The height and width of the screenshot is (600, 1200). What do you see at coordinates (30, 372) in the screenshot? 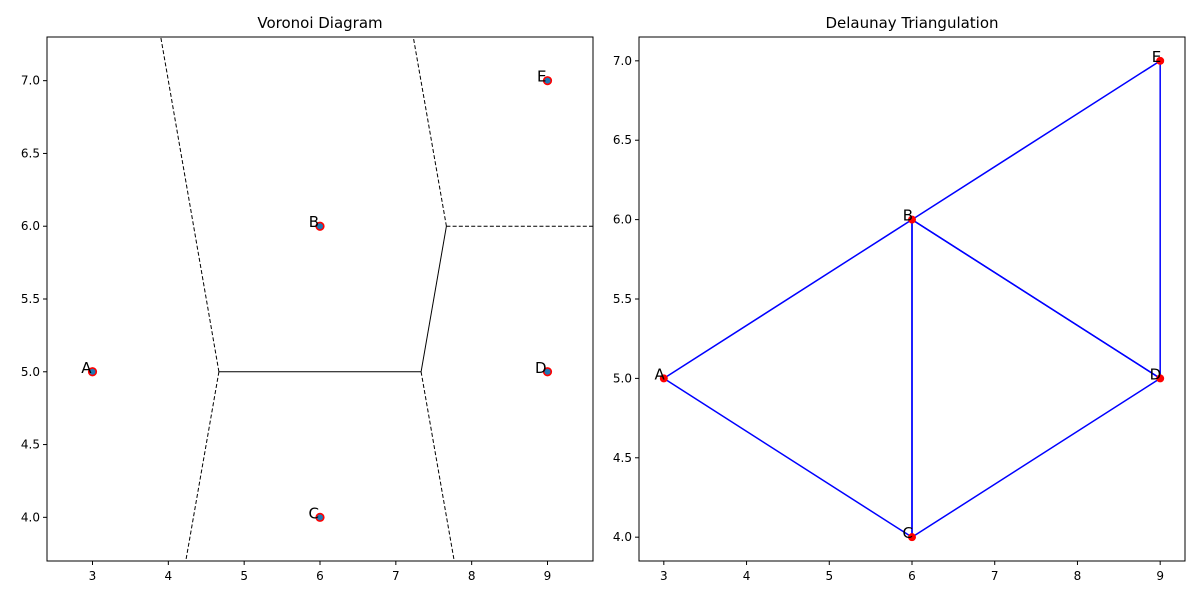
I see `voronoi-y-tick-label: 5.0` at bounding box center [30, 372].